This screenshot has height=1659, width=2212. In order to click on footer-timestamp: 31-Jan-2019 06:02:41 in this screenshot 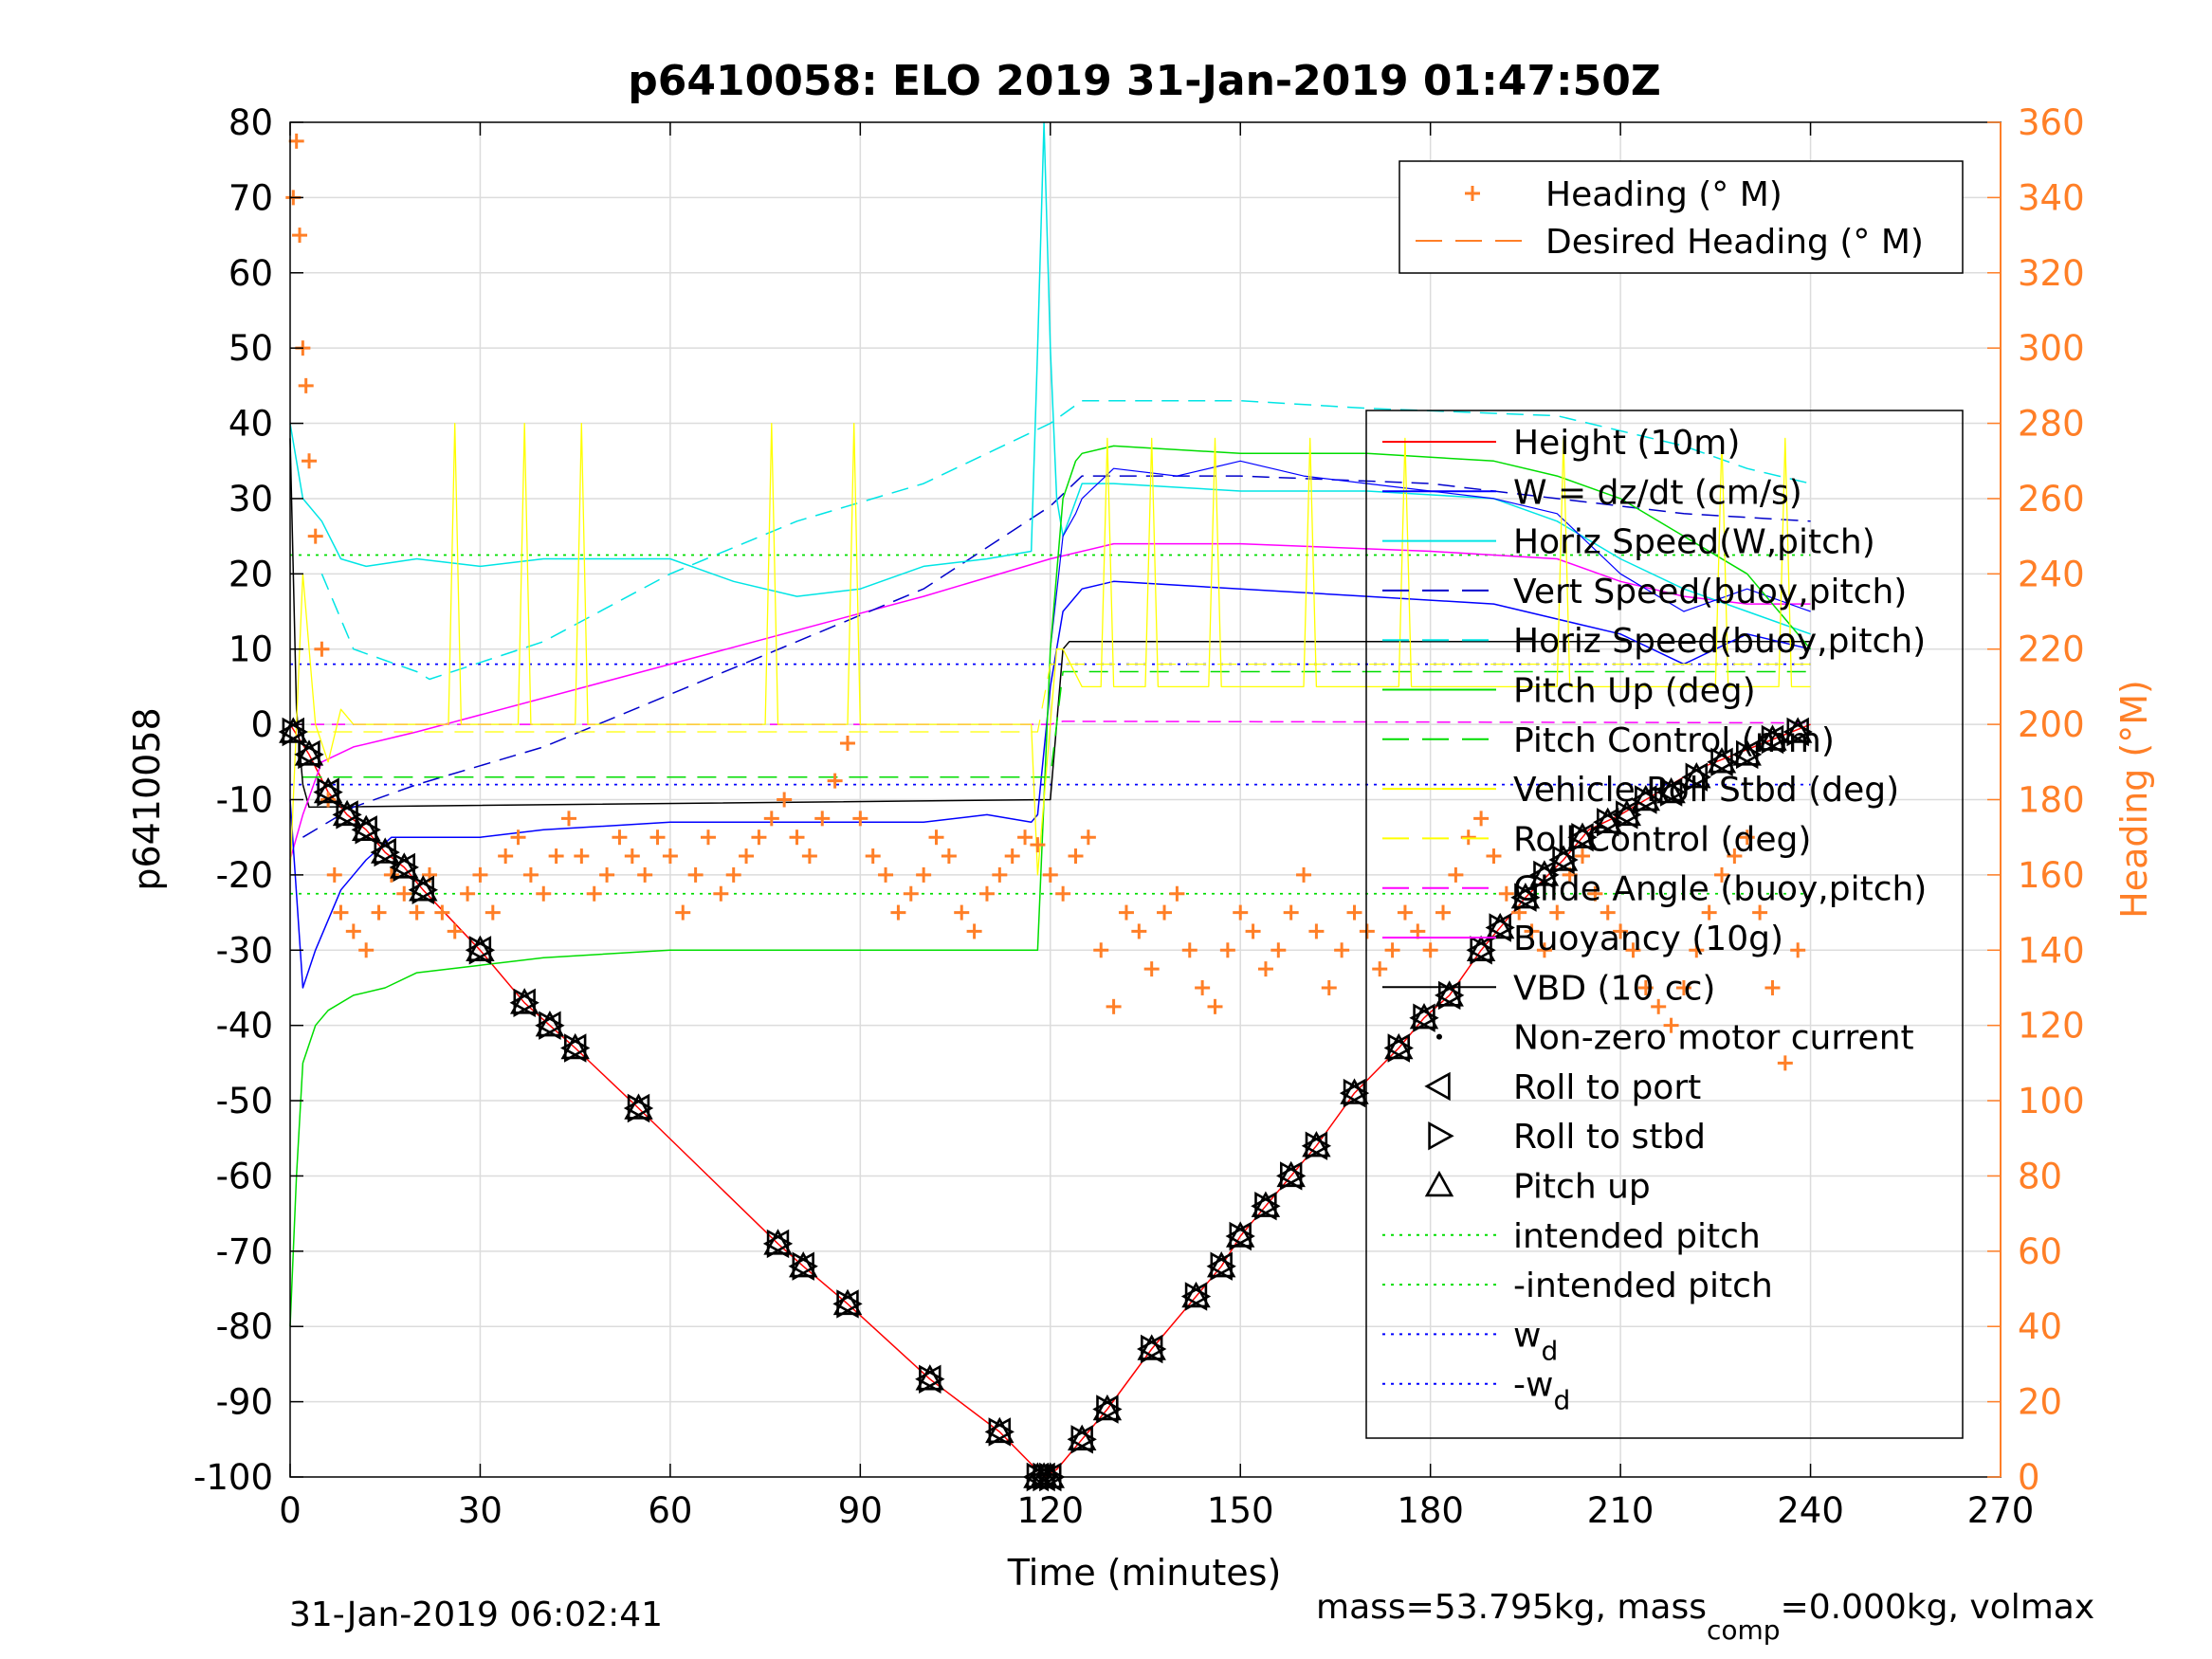, I will do `click(476, 1614)`.